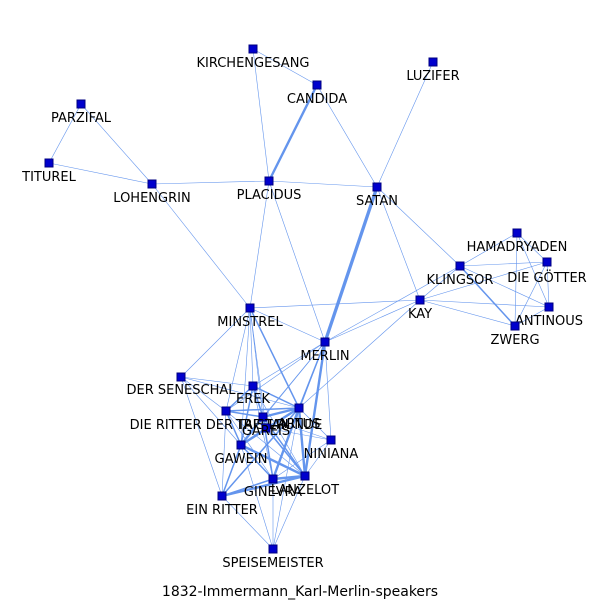 The height and width of the screenshot is (600, 600). I want to click on node-label-niniana: NINIANA, so click(331, 454).